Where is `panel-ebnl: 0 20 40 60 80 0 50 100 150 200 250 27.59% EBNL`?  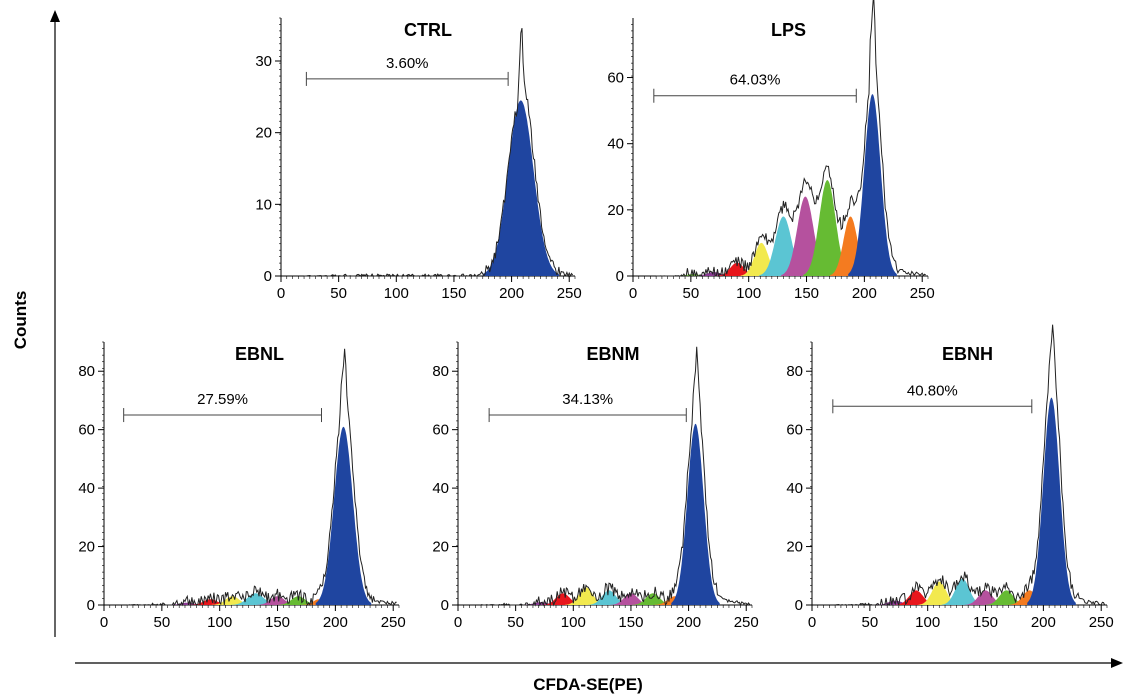
panel-ebnl: 0 20 40 60 80 0 50 100 150 200 250 27.59% EBNL is located at coordinates (242, 486).